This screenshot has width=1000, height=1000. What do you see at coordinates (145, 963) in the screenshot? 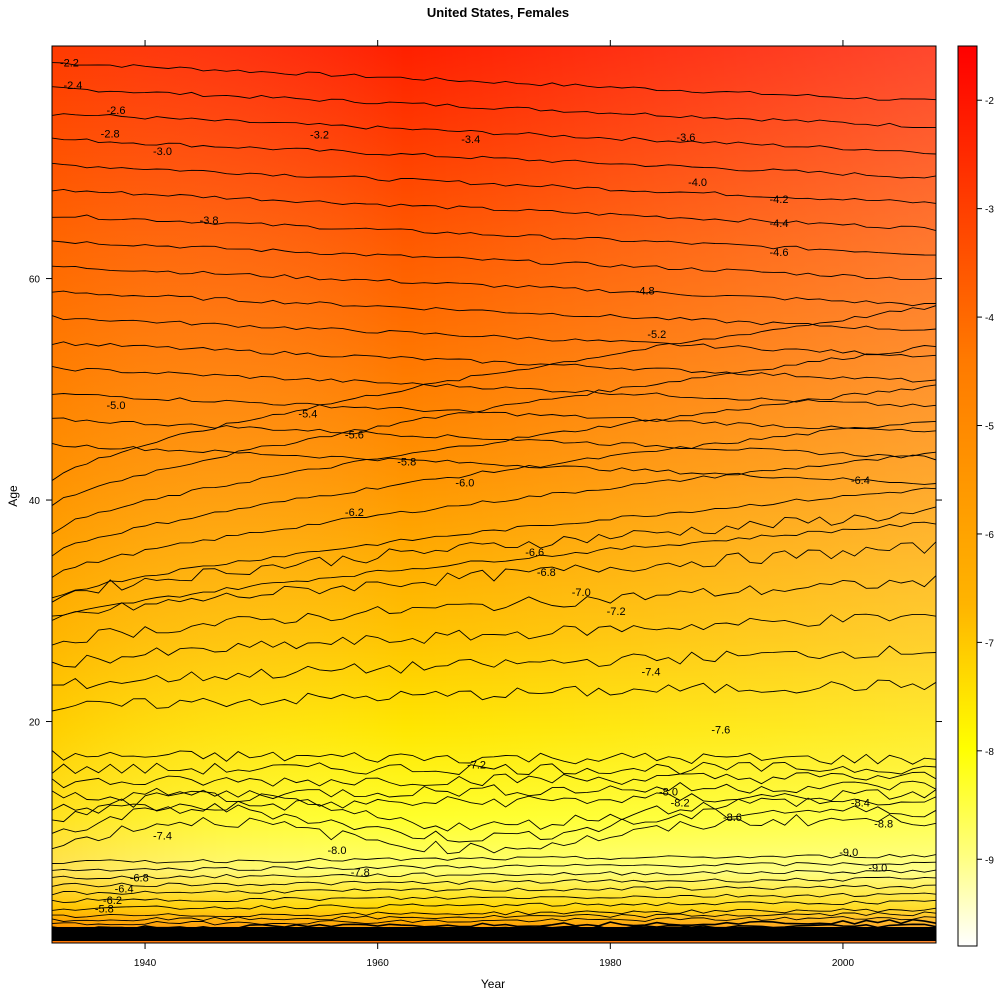
I see `x-tick-label: 1940` at bounding box center [145, 963].